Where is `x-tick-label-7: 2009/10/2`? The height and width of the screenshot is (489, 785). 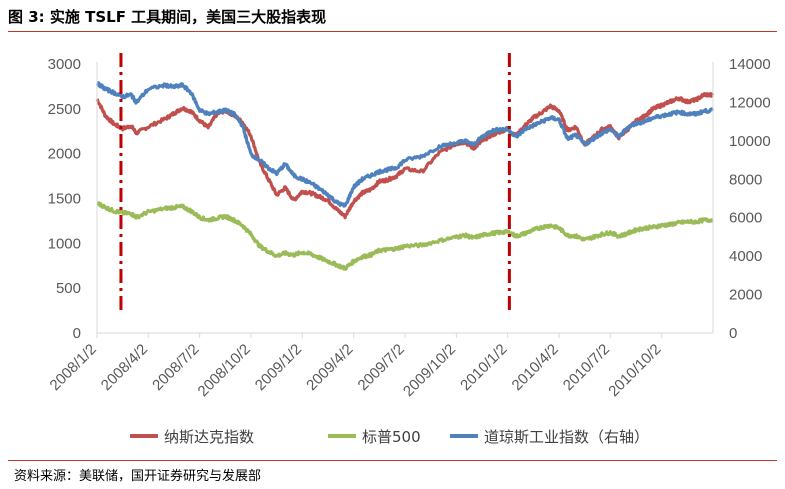
x-tick-label-7: 2009/10/2 is located at coordinates (429, 370).